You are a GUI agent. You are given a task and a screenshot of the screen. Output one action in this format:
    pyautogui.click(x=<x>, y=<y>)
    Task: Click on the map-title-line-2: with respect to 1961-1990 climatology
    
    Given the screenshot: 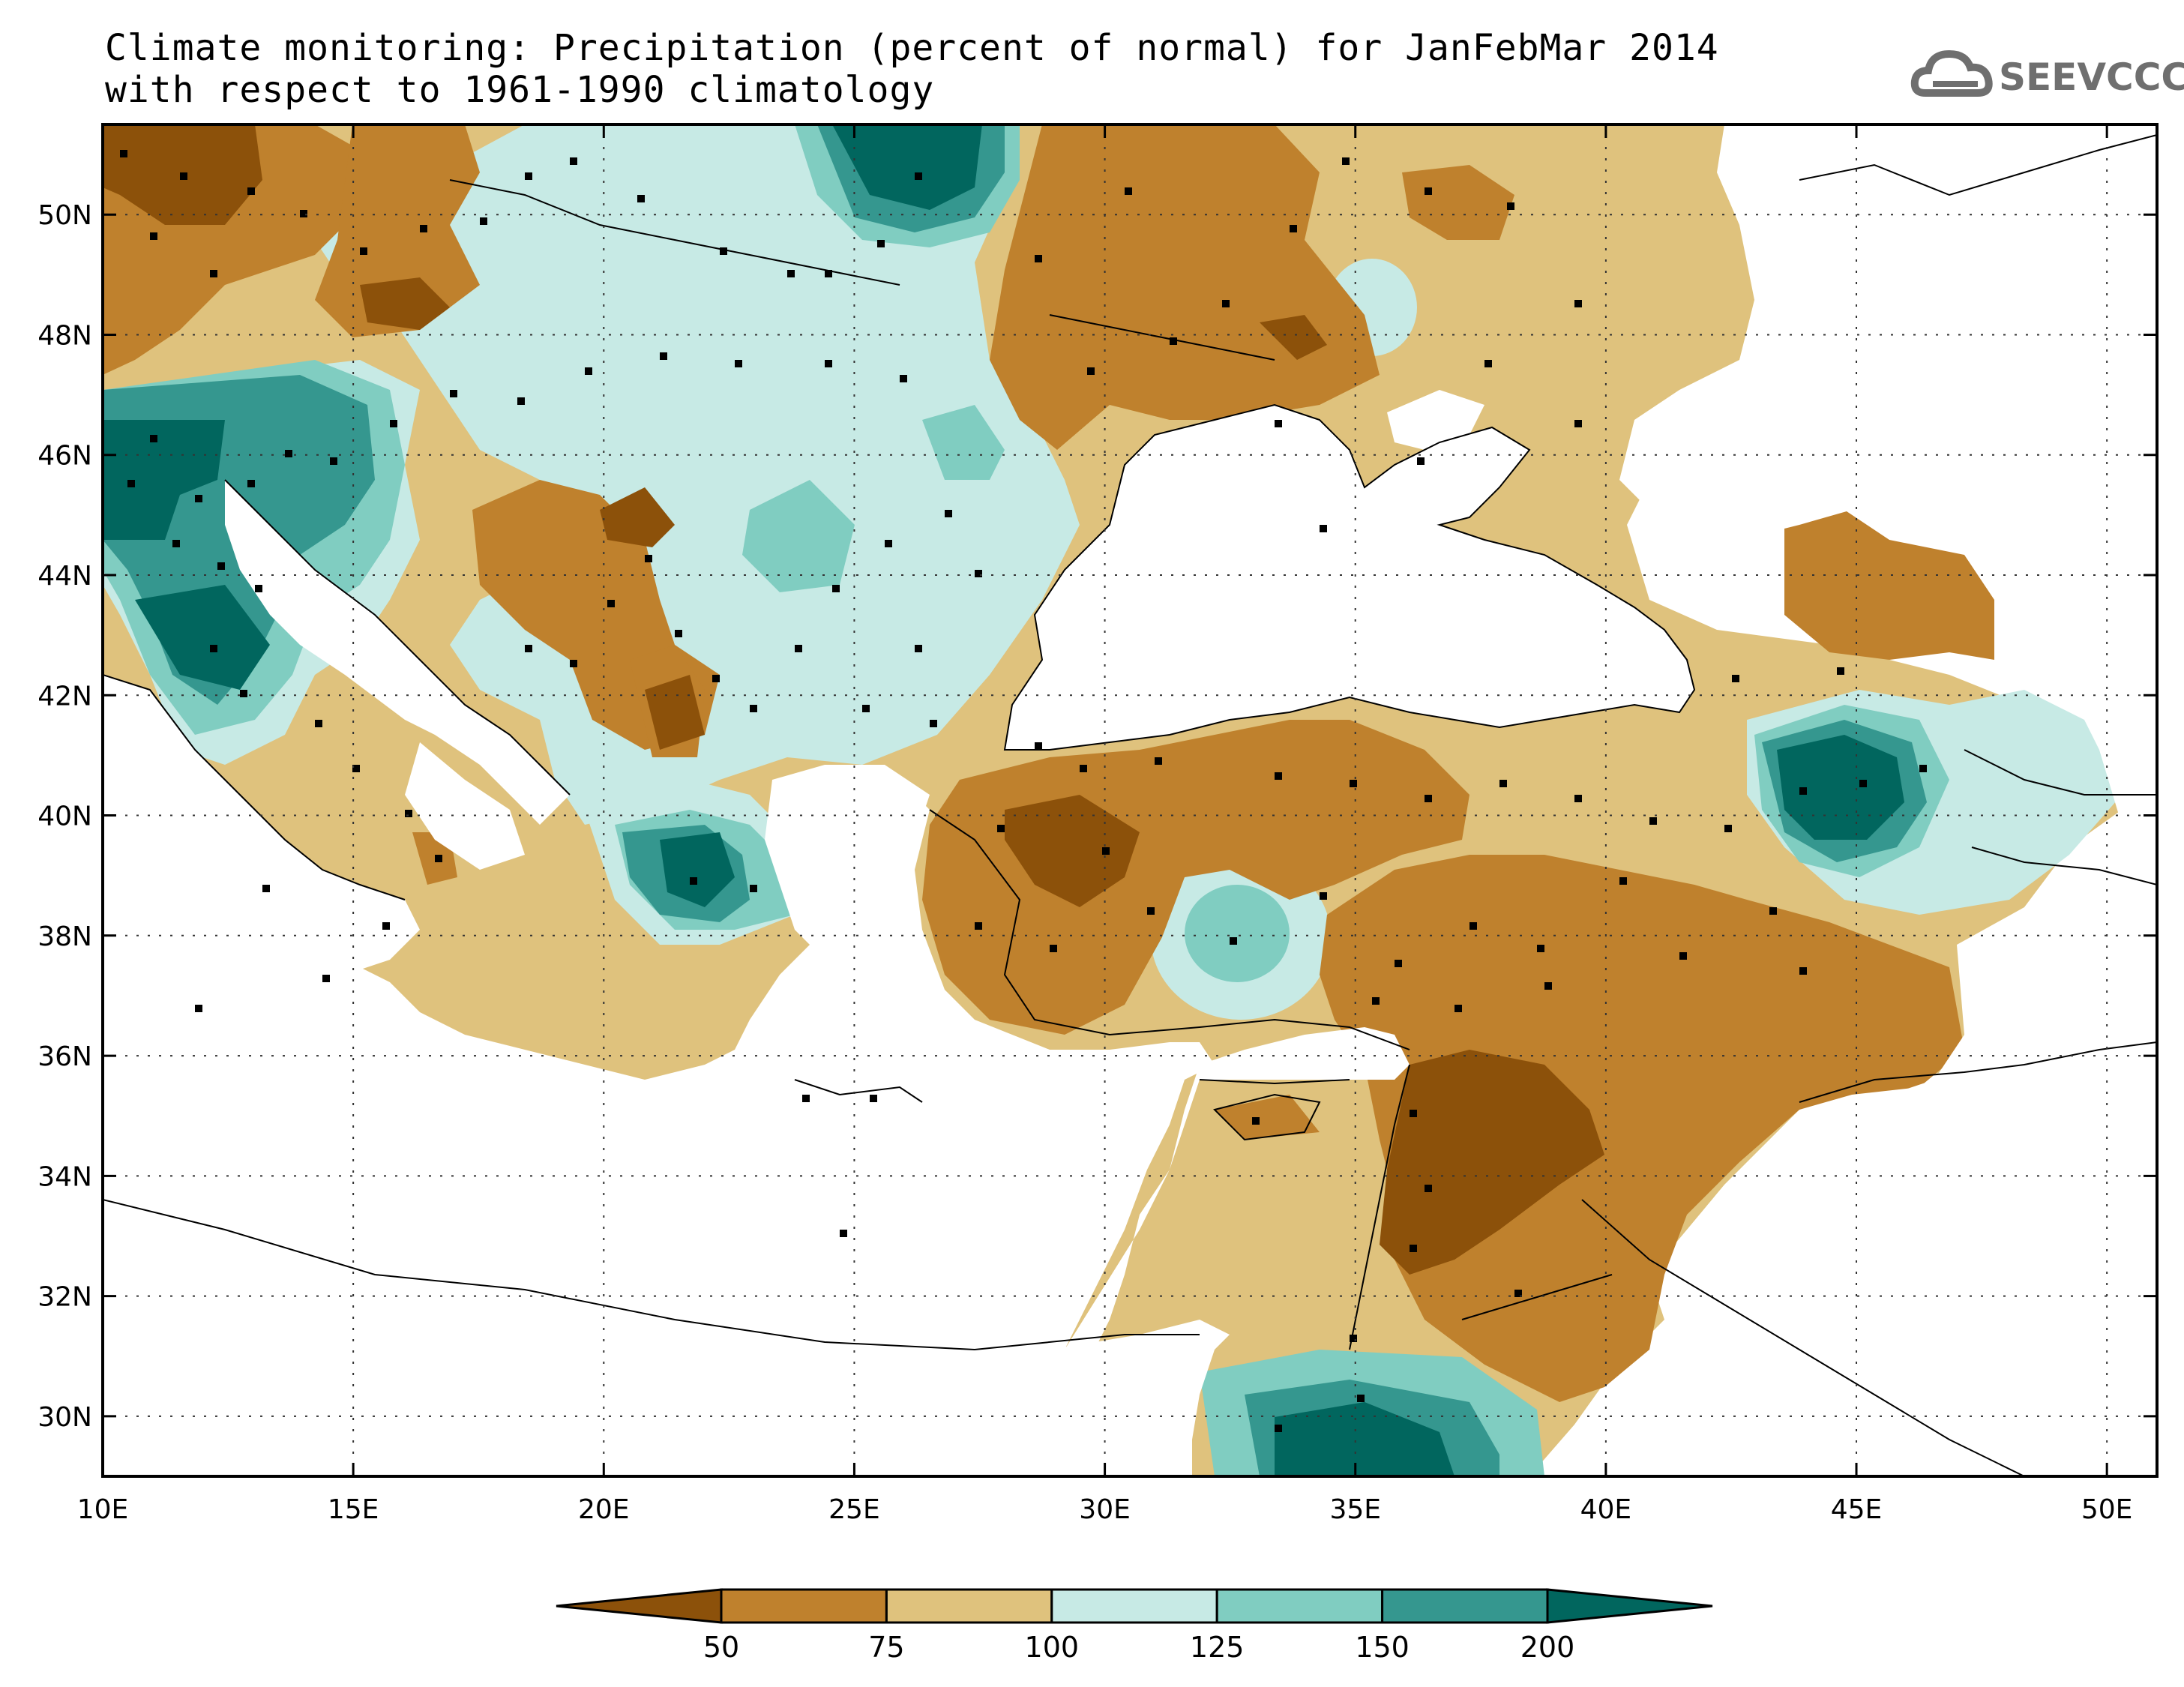 What is the action you would take?
    pyautogui.click(x=520, y=90)
    